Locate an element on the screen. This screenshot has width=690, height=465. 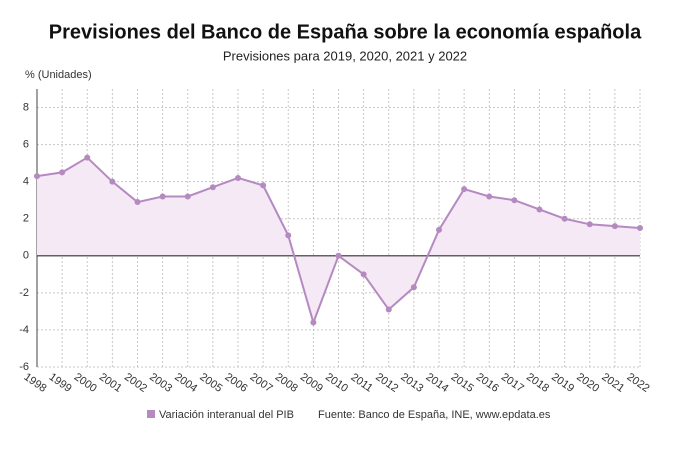
x-tick-label: 2020 is located at coordinates (587, 383).